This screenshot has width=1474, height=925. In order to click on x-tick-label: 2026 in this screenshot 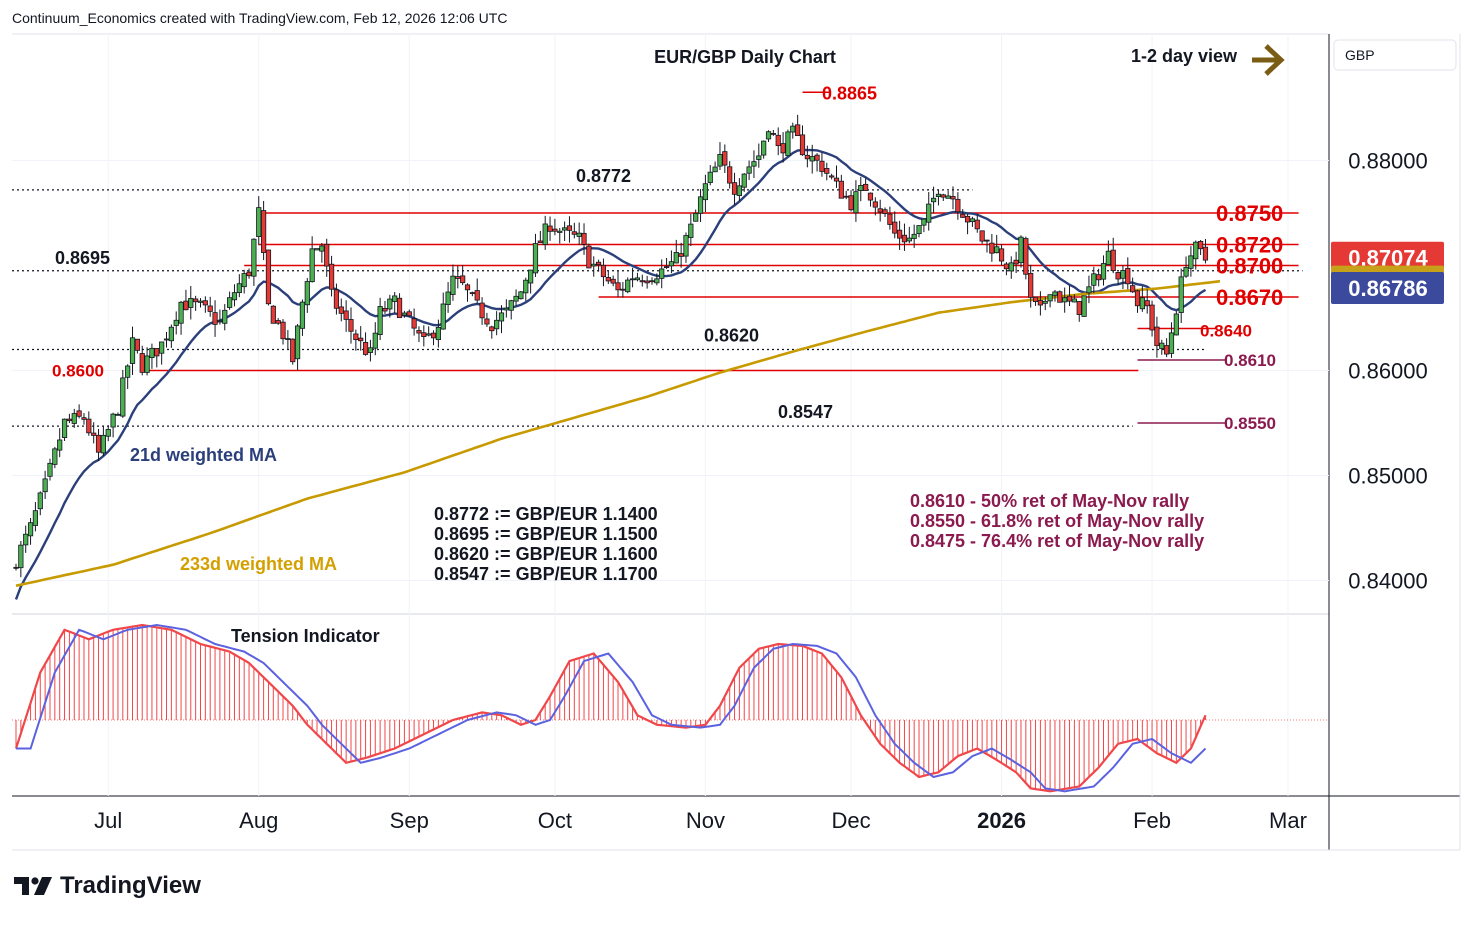, I will do `click(1001, 820)`.